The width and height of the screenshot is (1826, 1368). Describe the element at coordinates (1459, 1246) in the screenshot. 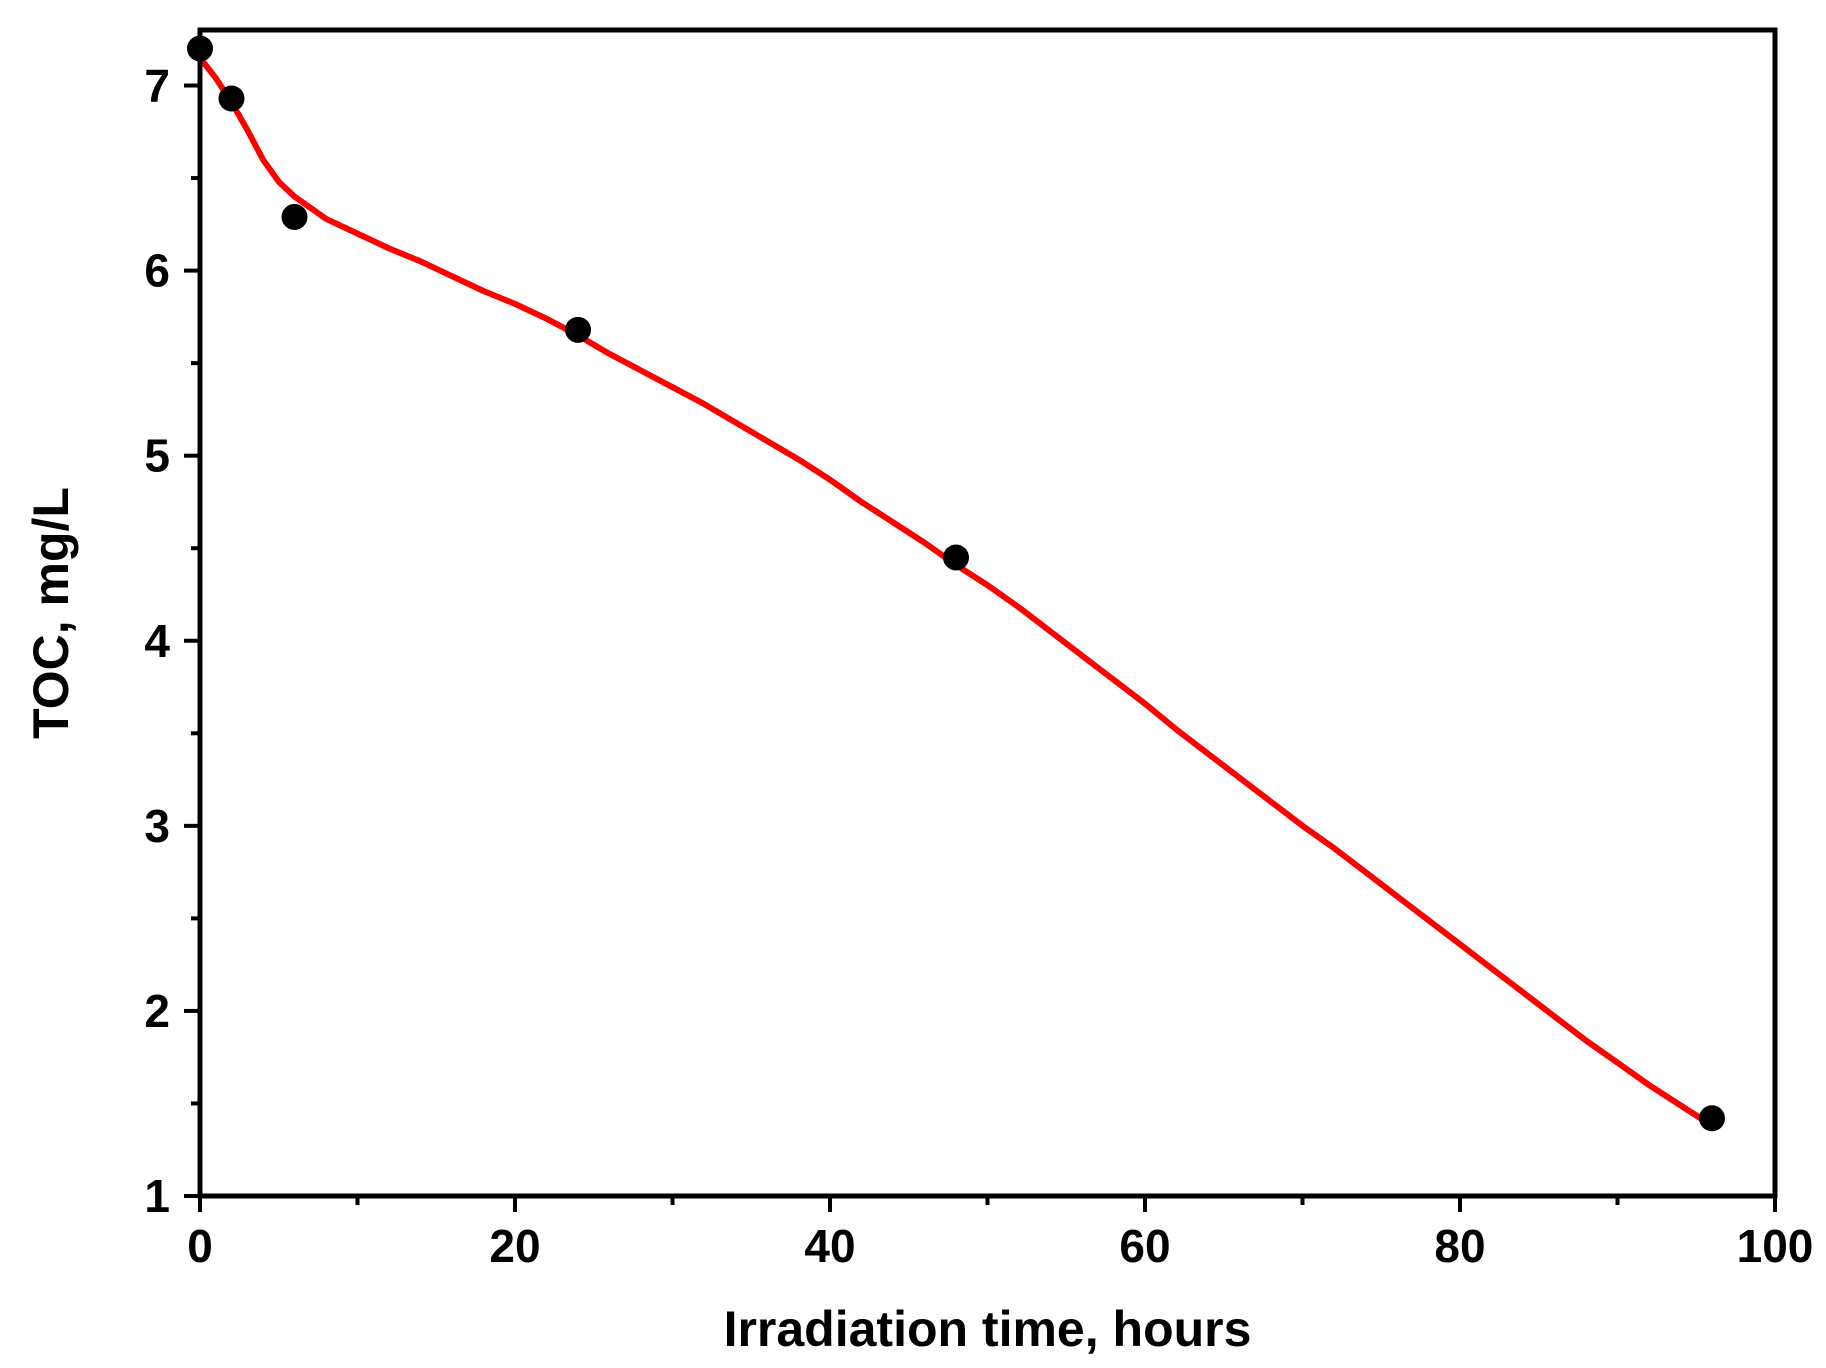

I see `x-tick-label: 80` at that location.